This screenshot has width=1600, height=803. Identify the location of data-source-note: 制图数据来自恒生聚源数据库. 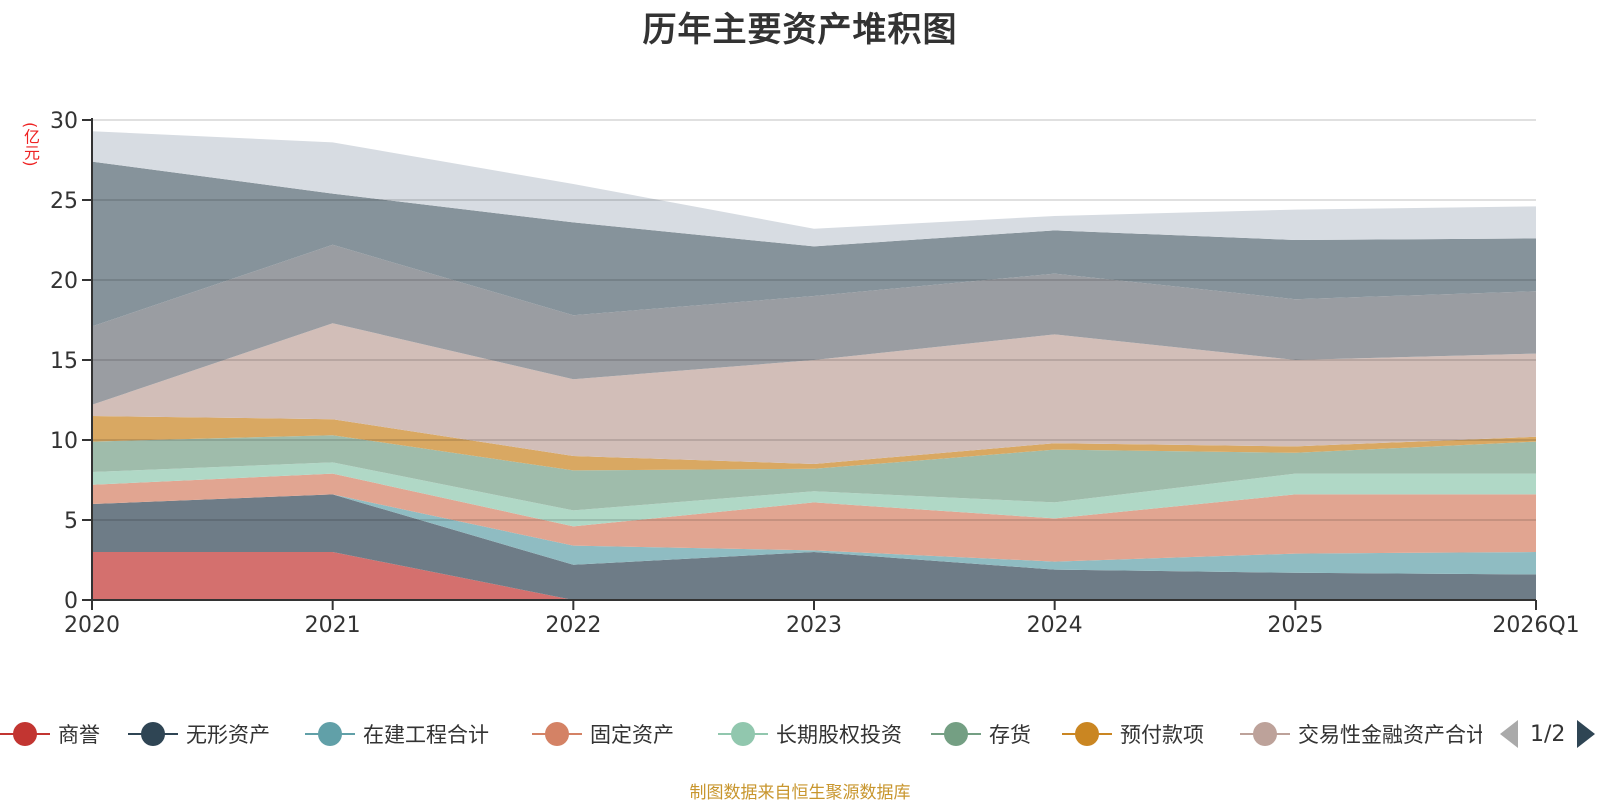
(800, 793).